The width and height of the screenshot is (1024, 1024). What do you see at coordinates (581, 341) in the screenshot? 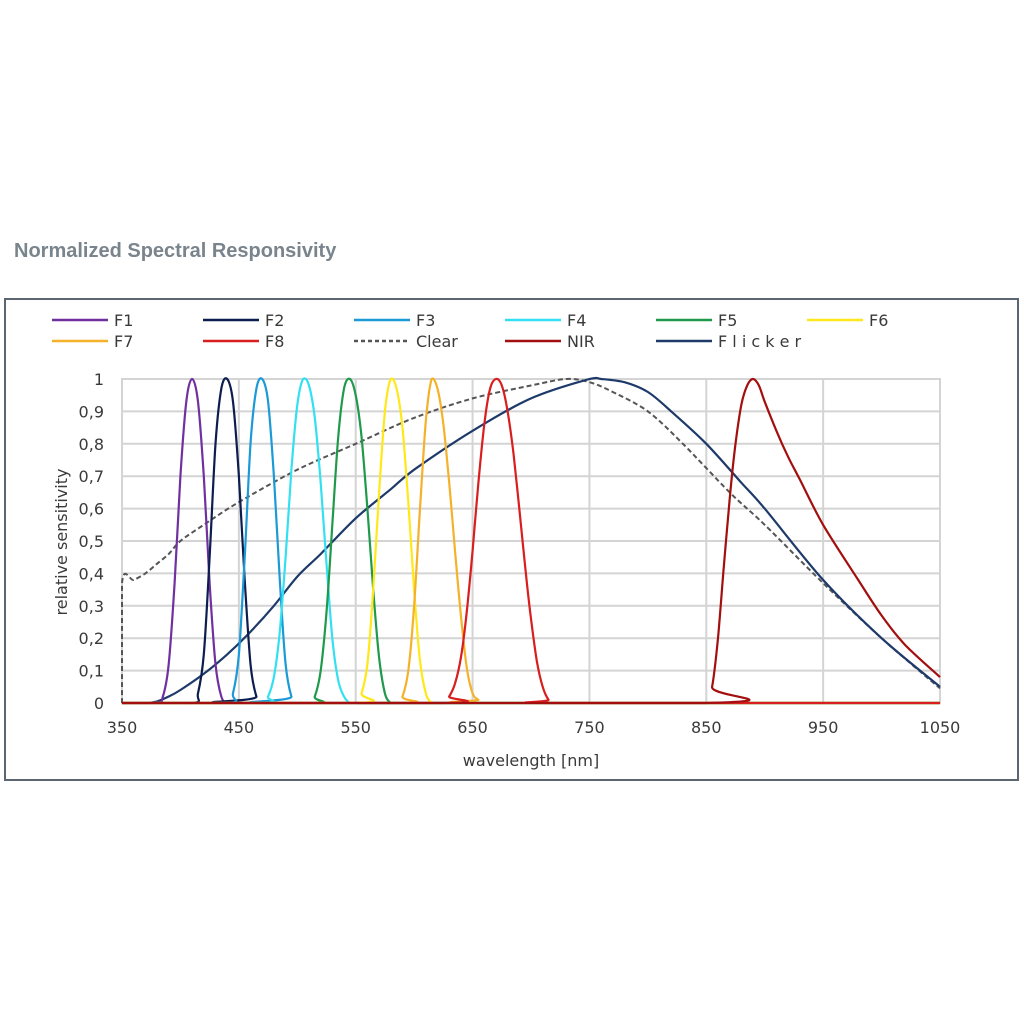
I see `legend-label-nir: NIR` at bounding box center [581, 341].